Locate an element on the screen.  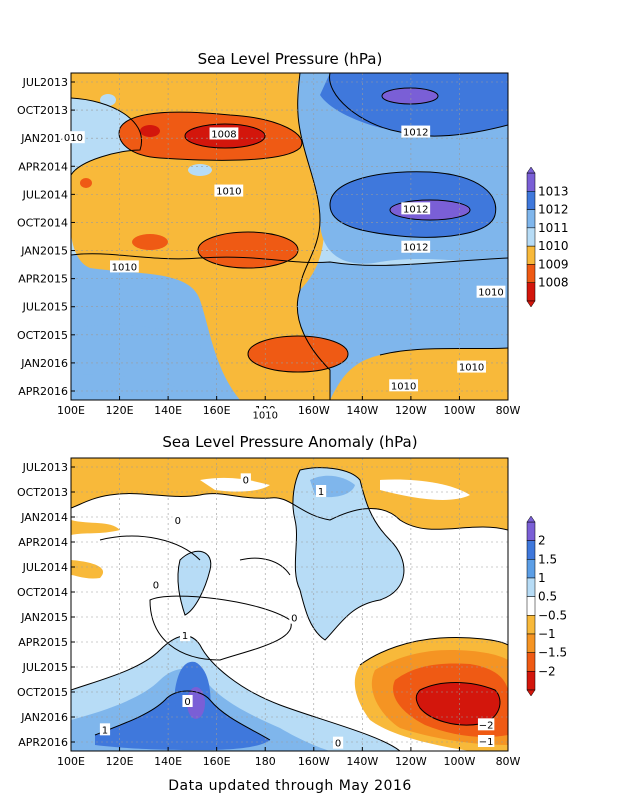
legend-arrow-top is located at coordinates (531, 519).